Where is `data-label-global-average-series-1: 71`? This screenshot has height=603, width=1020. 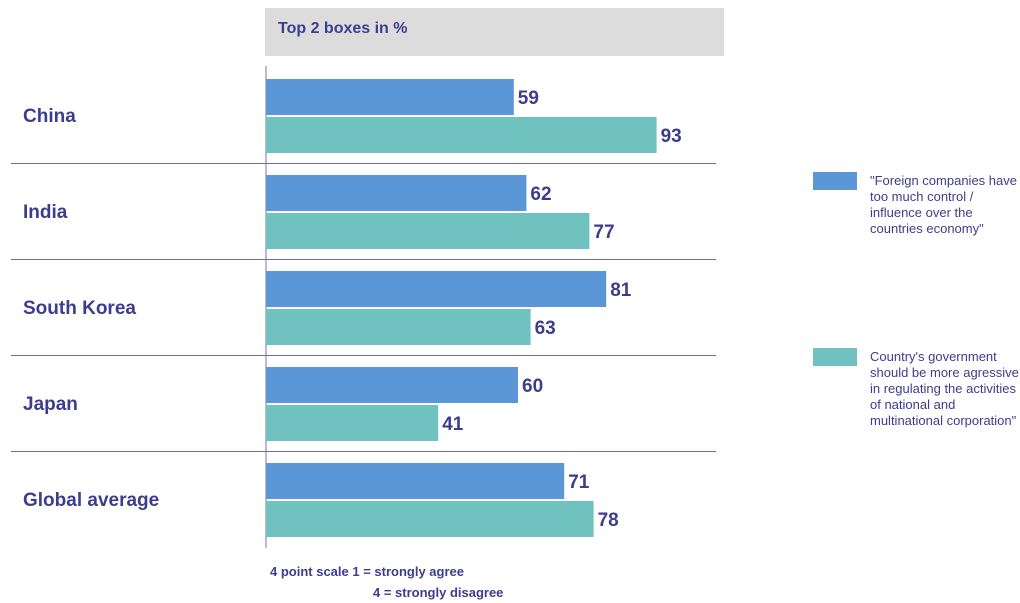 data-label-global-average-series-1: 71 is located at coordinates (579, 482).